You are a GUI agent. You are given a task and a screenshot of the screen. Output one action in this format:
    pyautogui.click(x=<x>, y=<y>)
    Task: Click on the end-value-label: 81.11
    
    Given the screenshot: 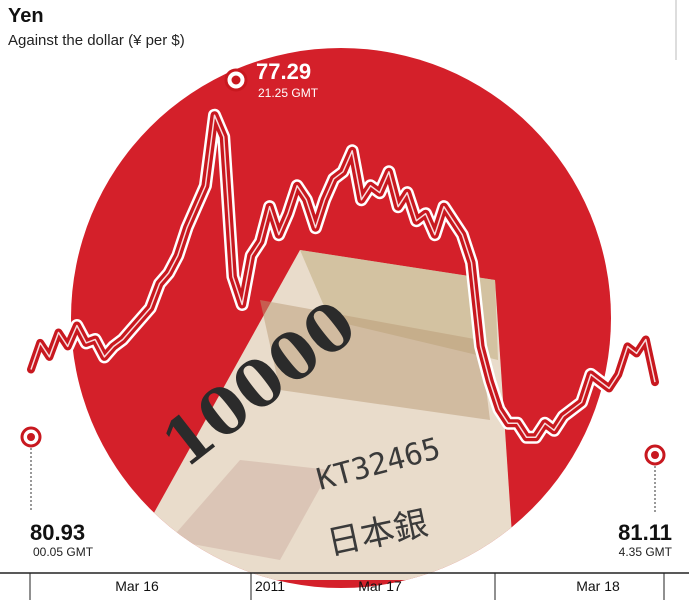 What is the action you would take?
    pyautogui.click(x=645, y=532)
    